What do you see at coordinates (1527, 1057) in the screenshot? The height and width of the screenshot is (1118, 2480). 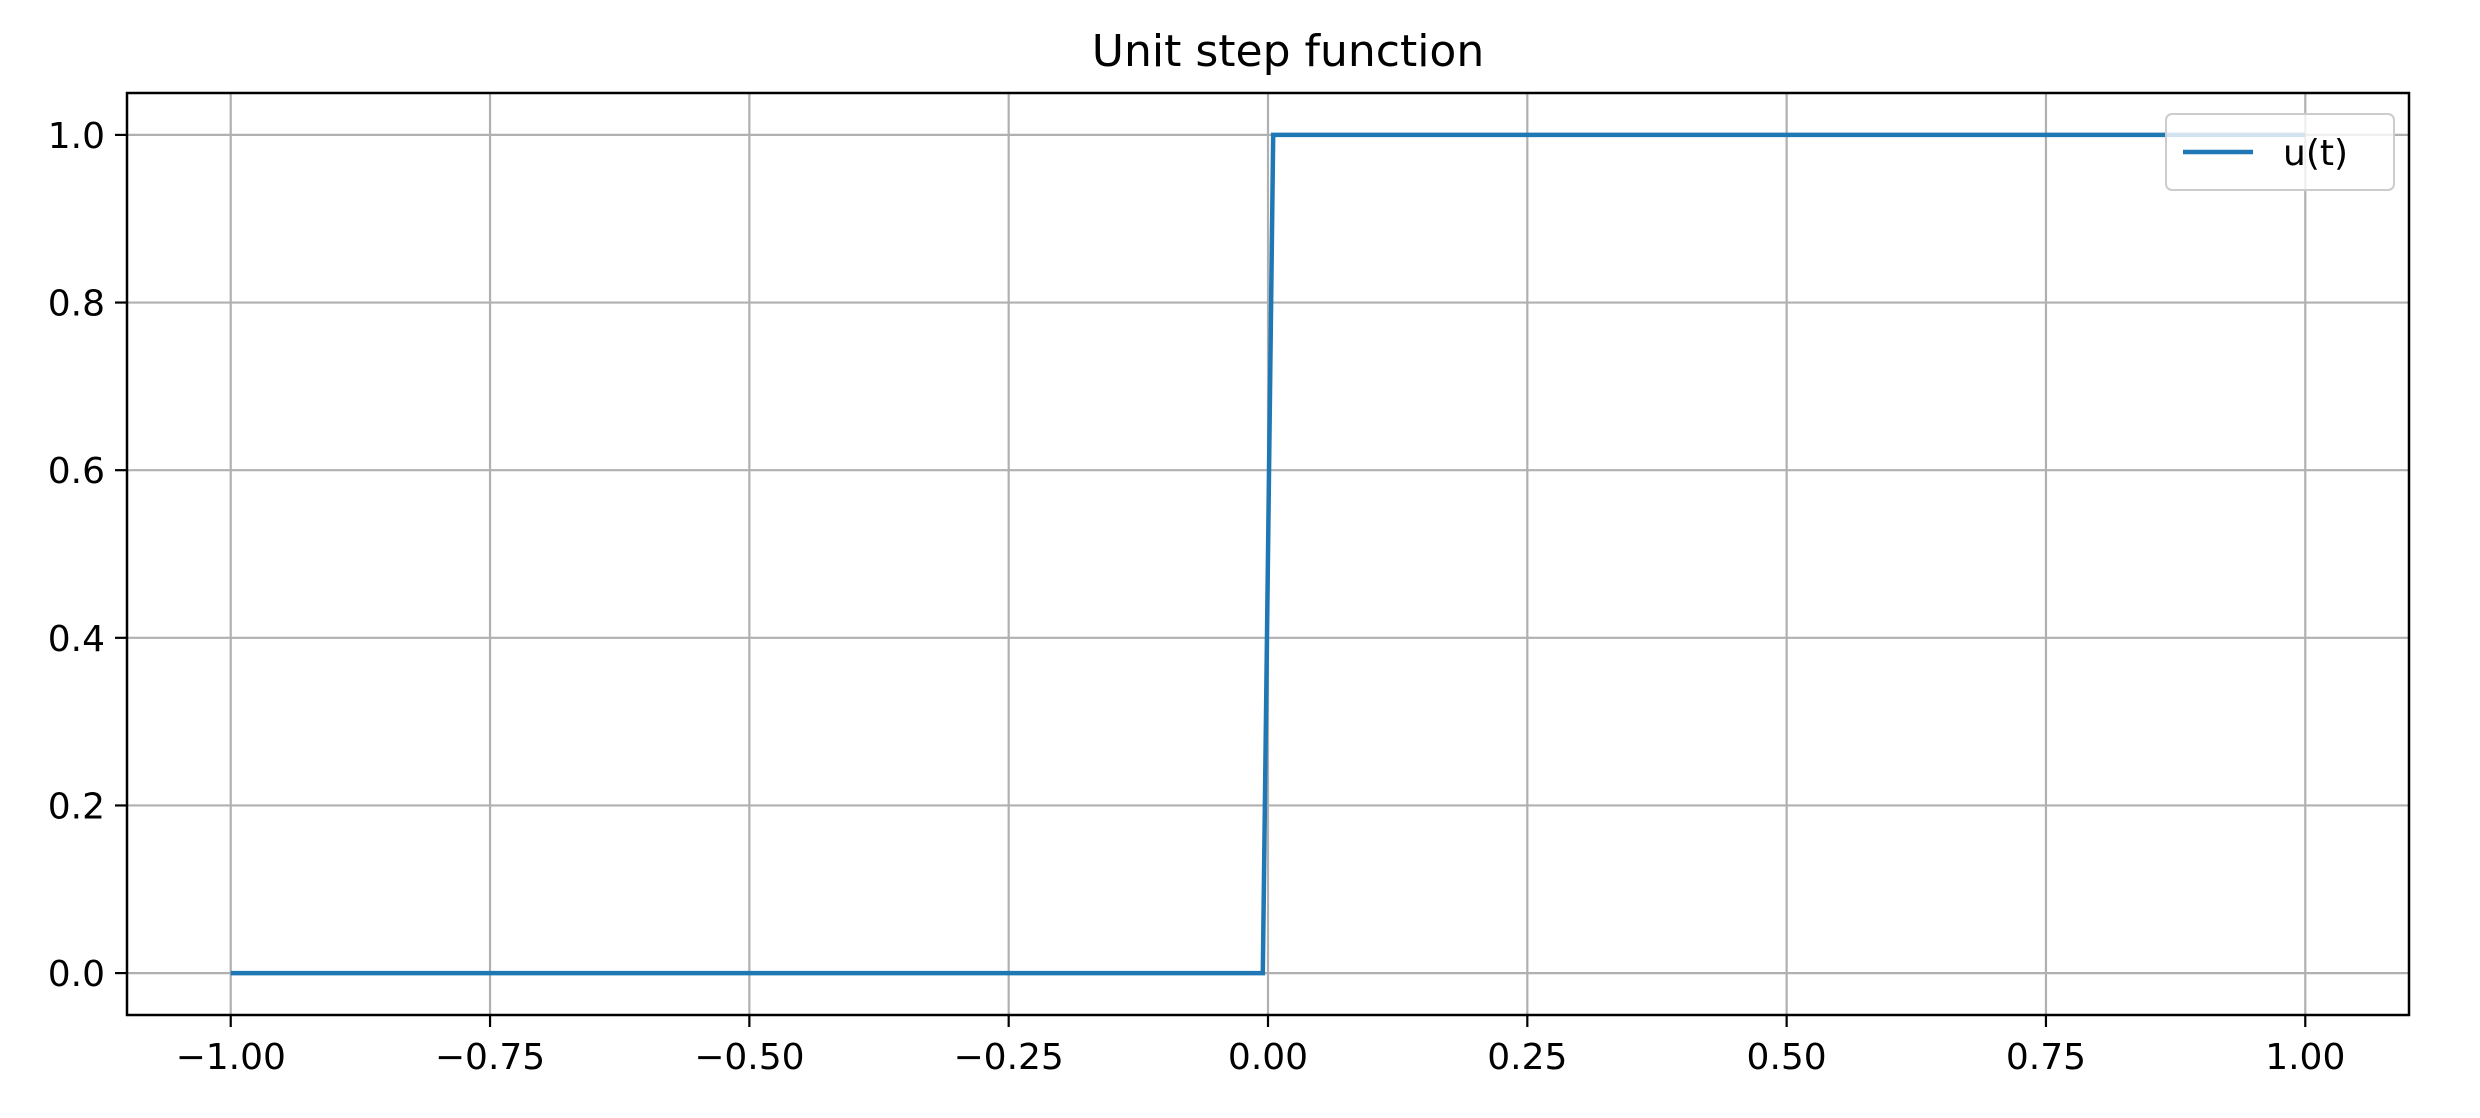 I see `x-tick-label: 0.25` at bounding box center [1527, 1057].